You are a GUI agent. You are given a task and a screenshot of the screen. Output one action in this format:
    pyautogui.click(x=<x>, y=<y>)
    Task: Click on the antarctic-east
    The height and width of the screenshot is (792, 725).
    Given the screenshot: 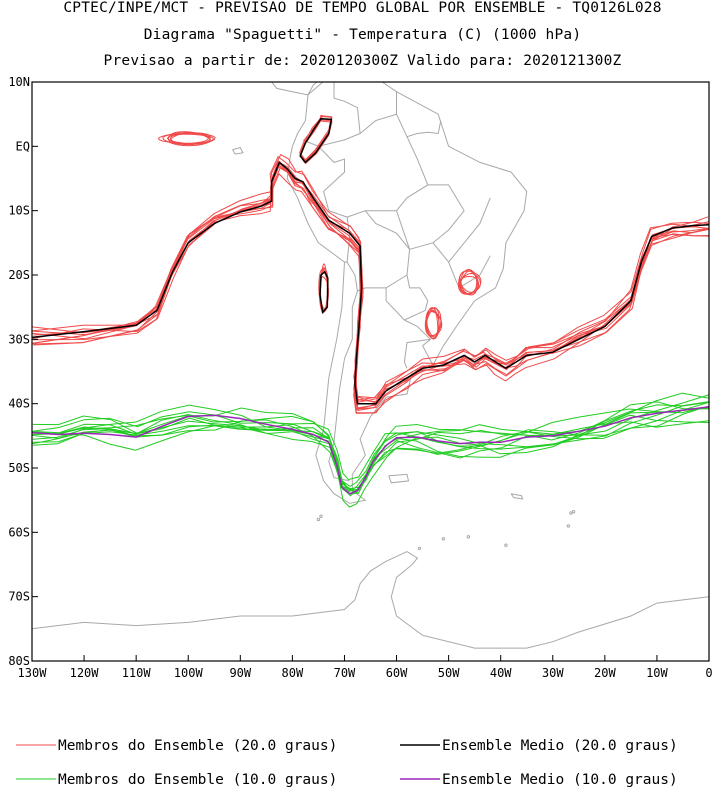 What is the action you would take?
    pyautogui.click(x=549, y=600)
    